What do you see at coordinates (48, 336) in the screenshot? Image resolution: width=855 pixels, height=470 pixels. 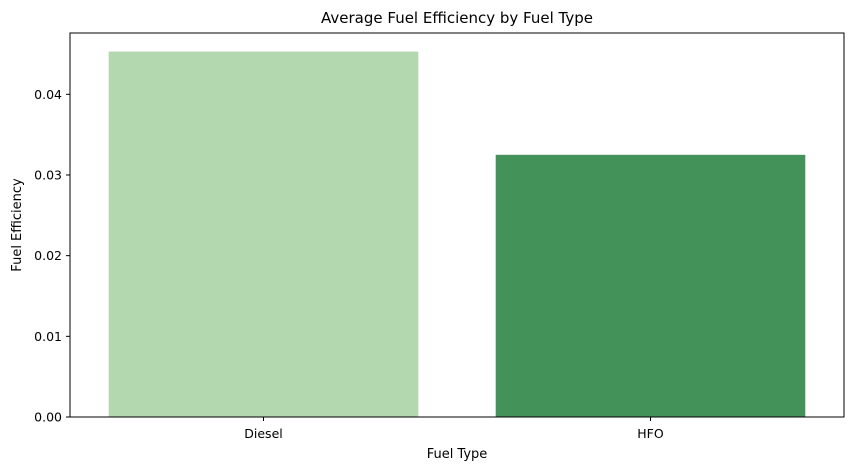 I see `y-tick-label: 0.01` at bounding box center [48, 336].